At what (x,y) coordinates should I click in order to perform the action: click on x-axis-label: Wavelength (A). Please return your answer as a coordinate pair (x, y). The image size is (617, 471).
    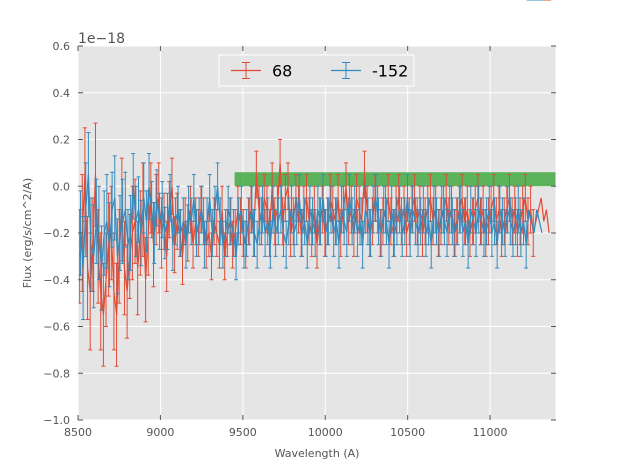
    Looking at the image, I should click on (317, 453).